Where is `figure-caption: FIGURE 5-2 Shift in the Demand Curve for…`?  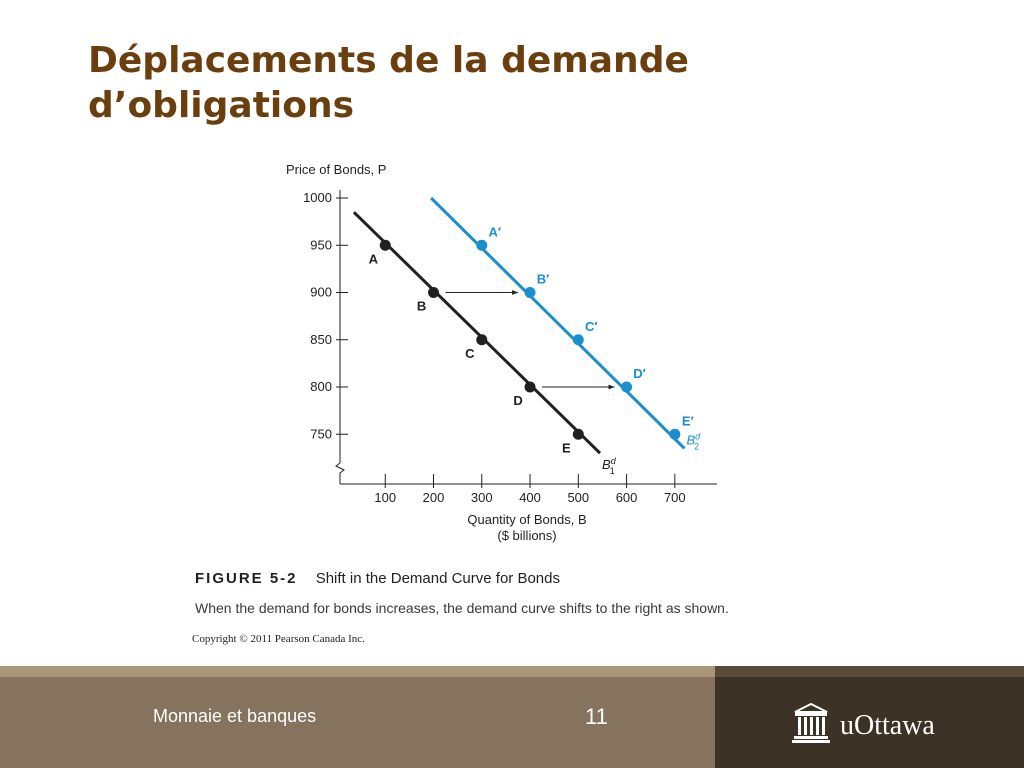
figure-caption: FIGURE 5-2 Shift in the Demand Curve for… is located at coordinates (377, 578).